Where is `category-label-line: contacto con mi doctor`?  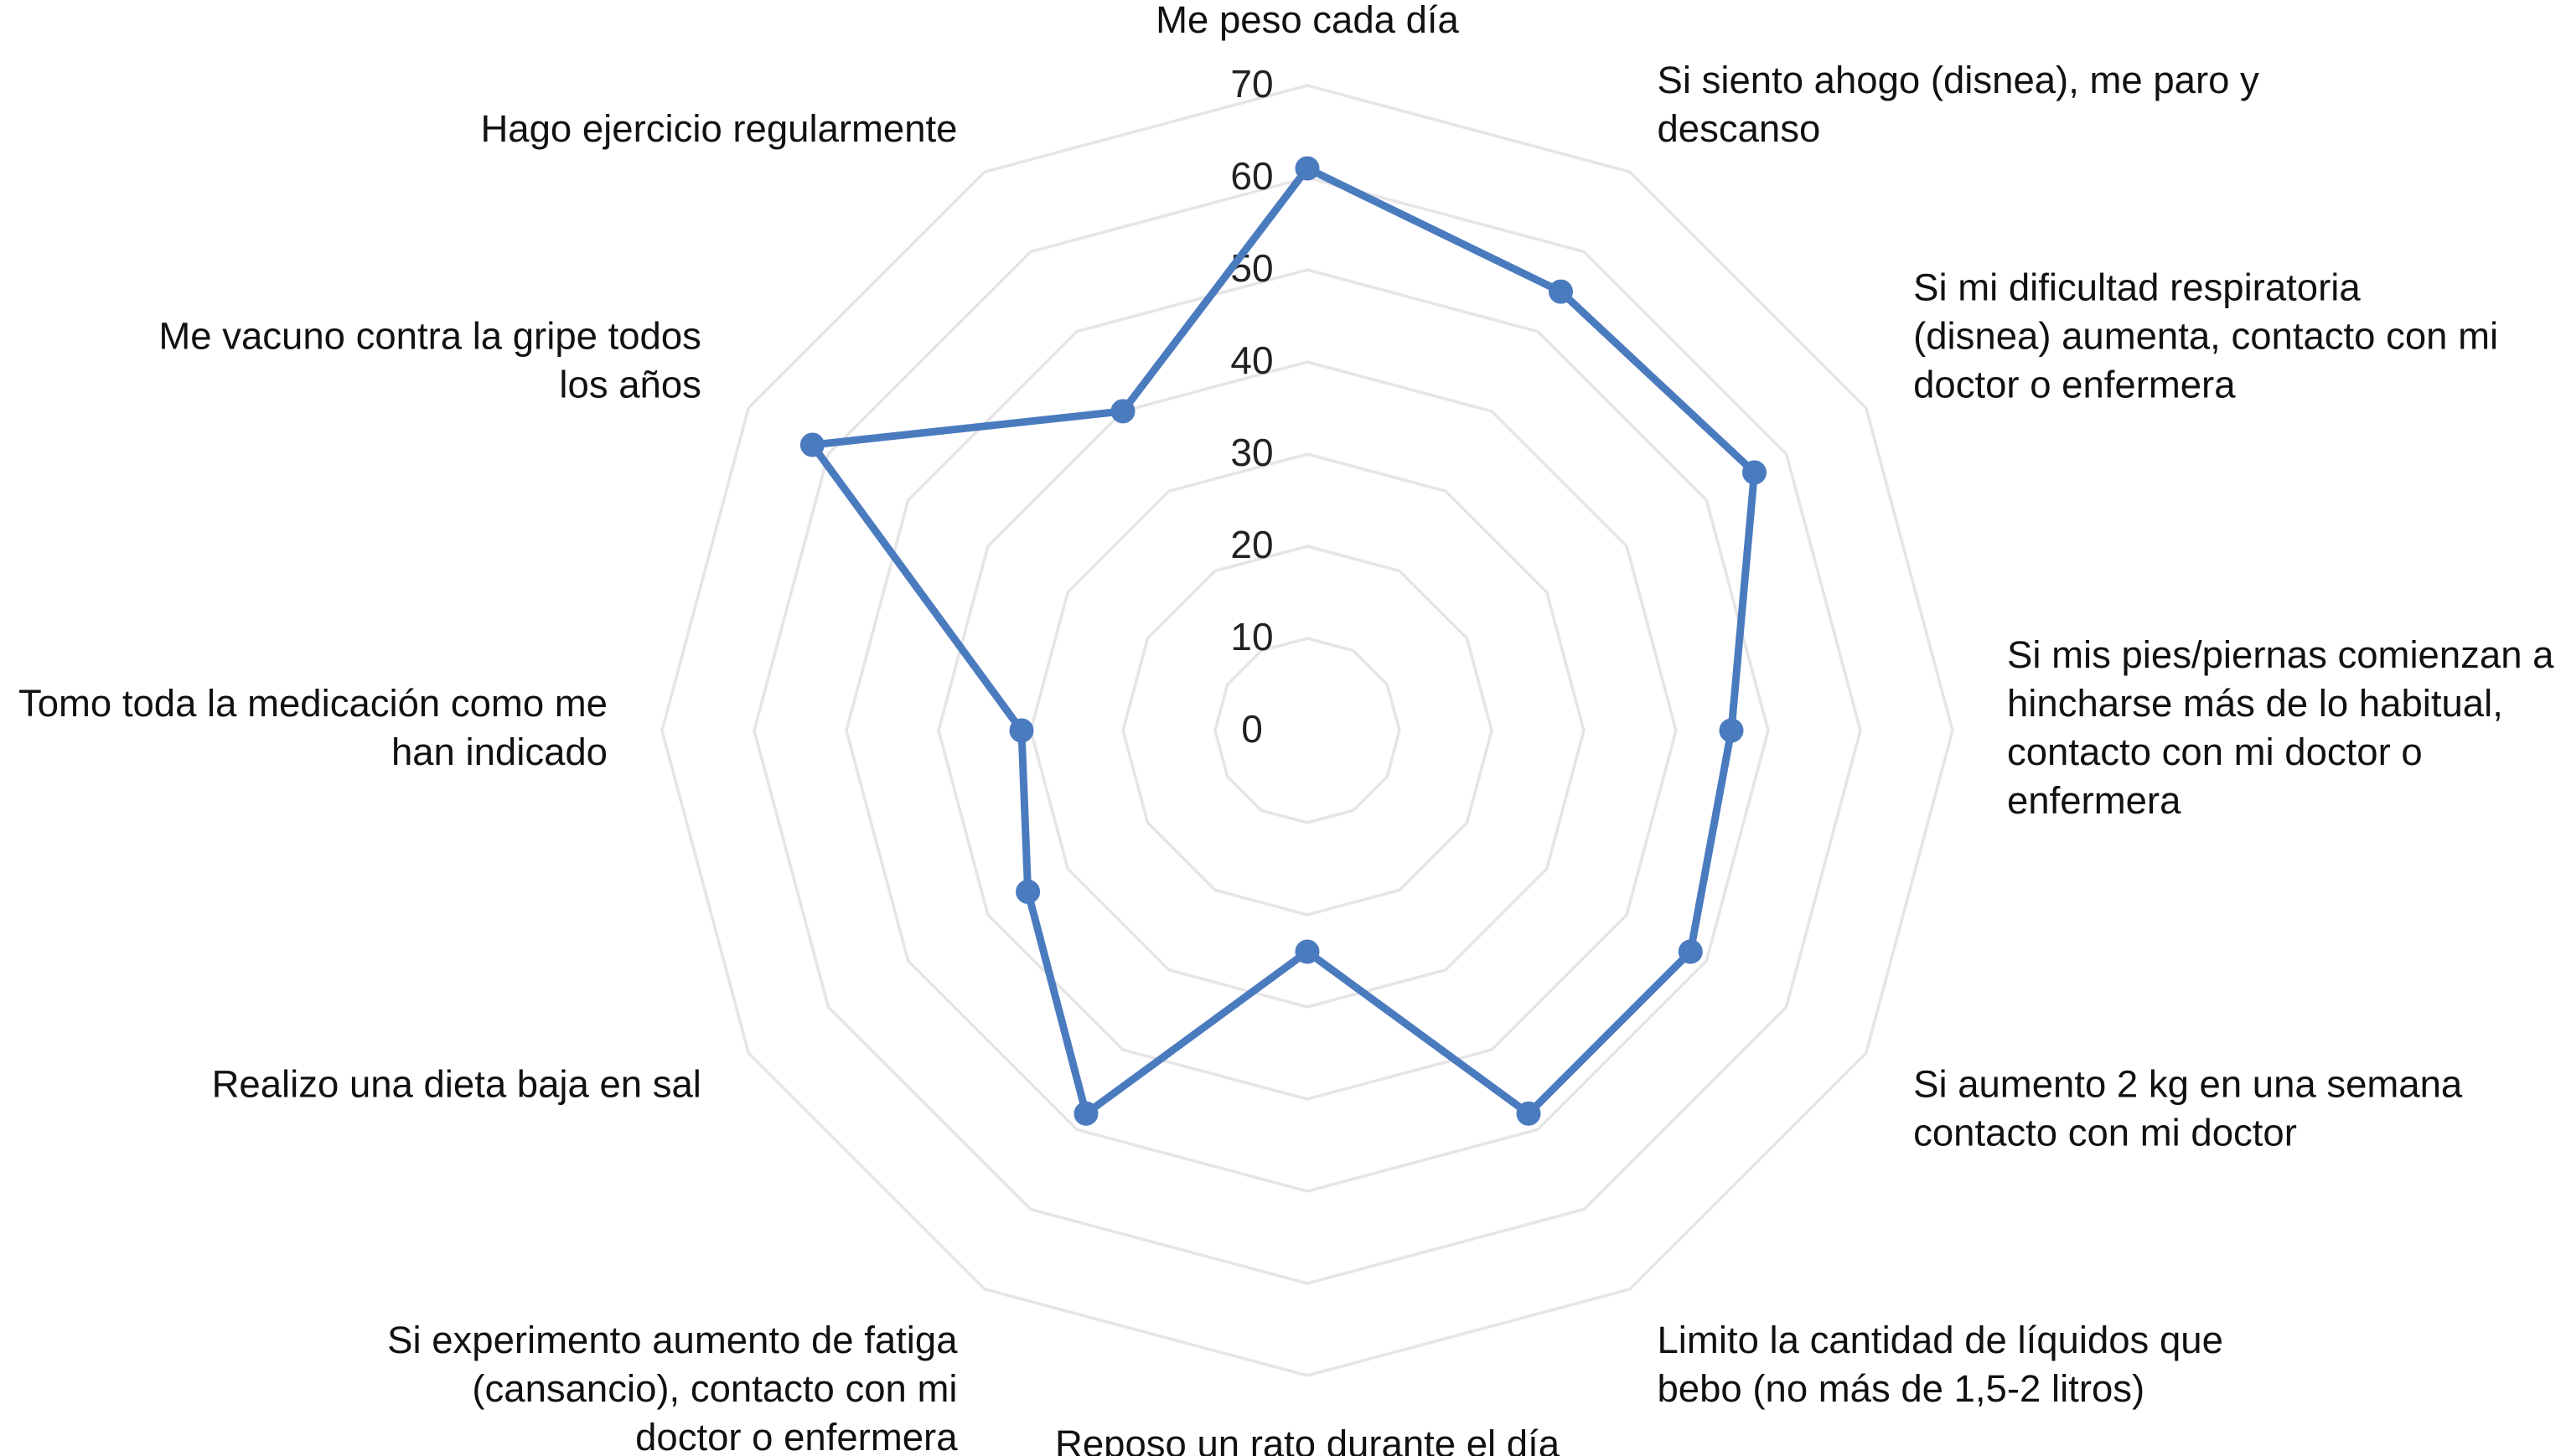 category-label-line: contacto con mi doctor is located at coordinates (2105, 1133).